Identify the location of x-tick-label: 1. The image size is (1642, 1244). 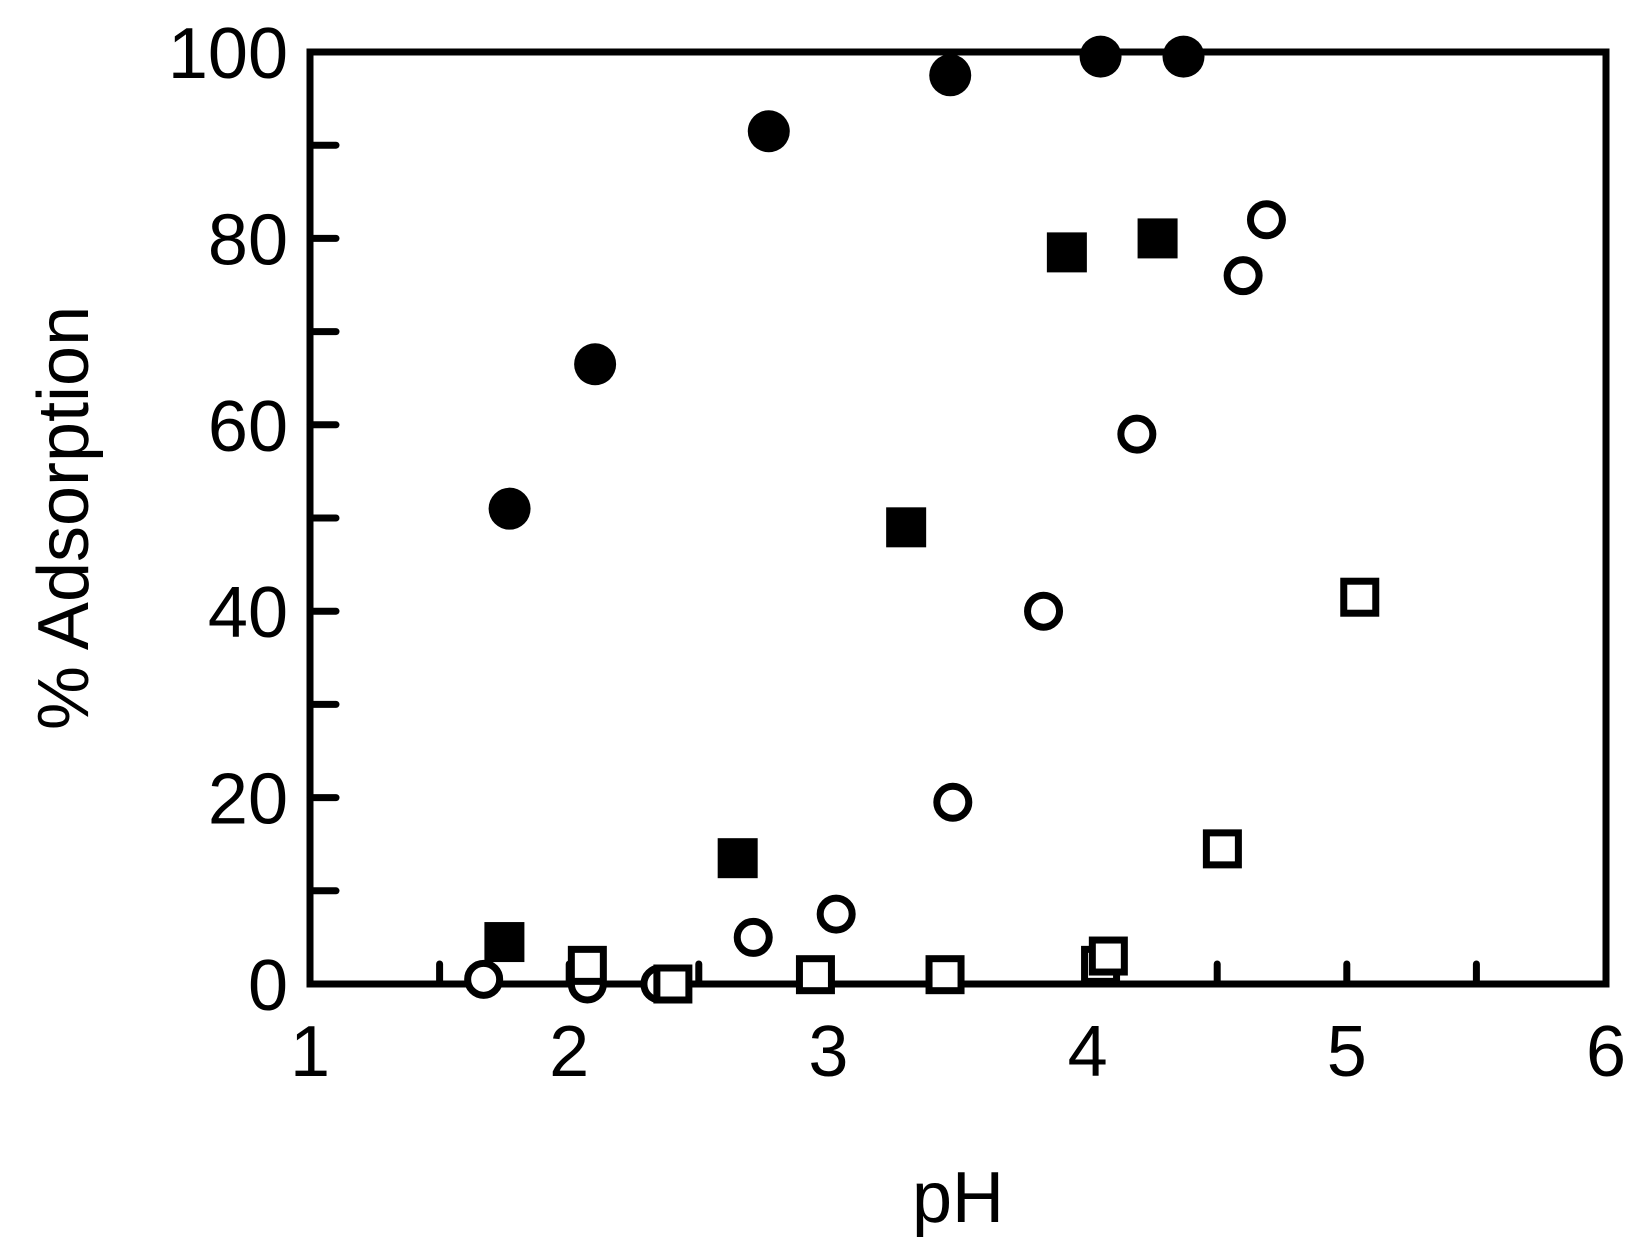
(310, 1052).